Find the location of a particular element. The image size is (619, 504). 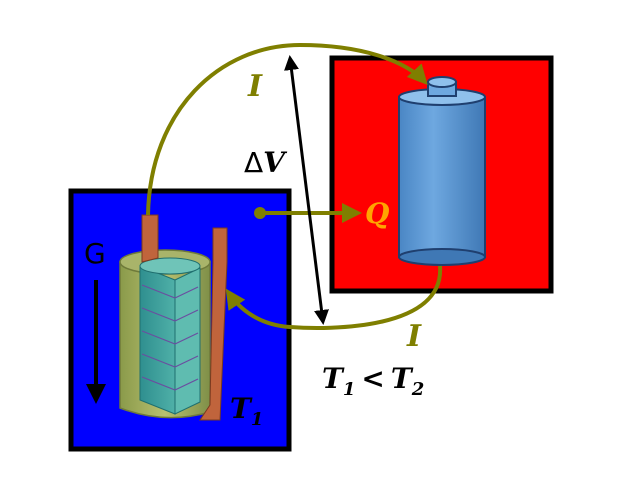

cold-temp-sub: 1 is located at coordinates (257, 419).